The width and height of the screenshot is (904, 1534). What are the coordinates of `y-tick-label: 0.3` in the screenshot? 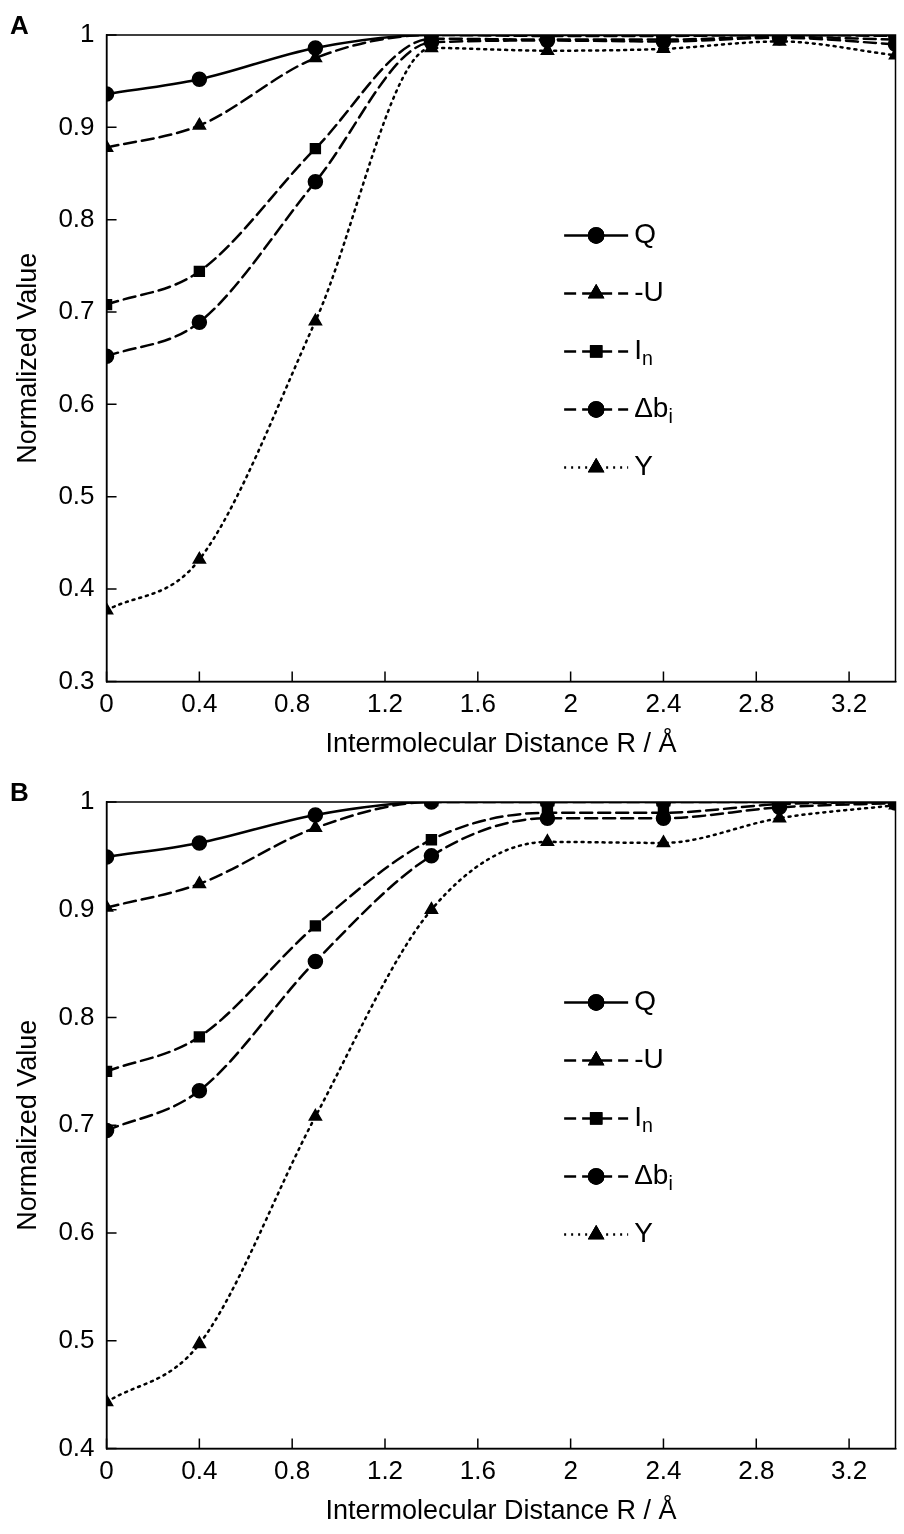 It's located at (76, 679).